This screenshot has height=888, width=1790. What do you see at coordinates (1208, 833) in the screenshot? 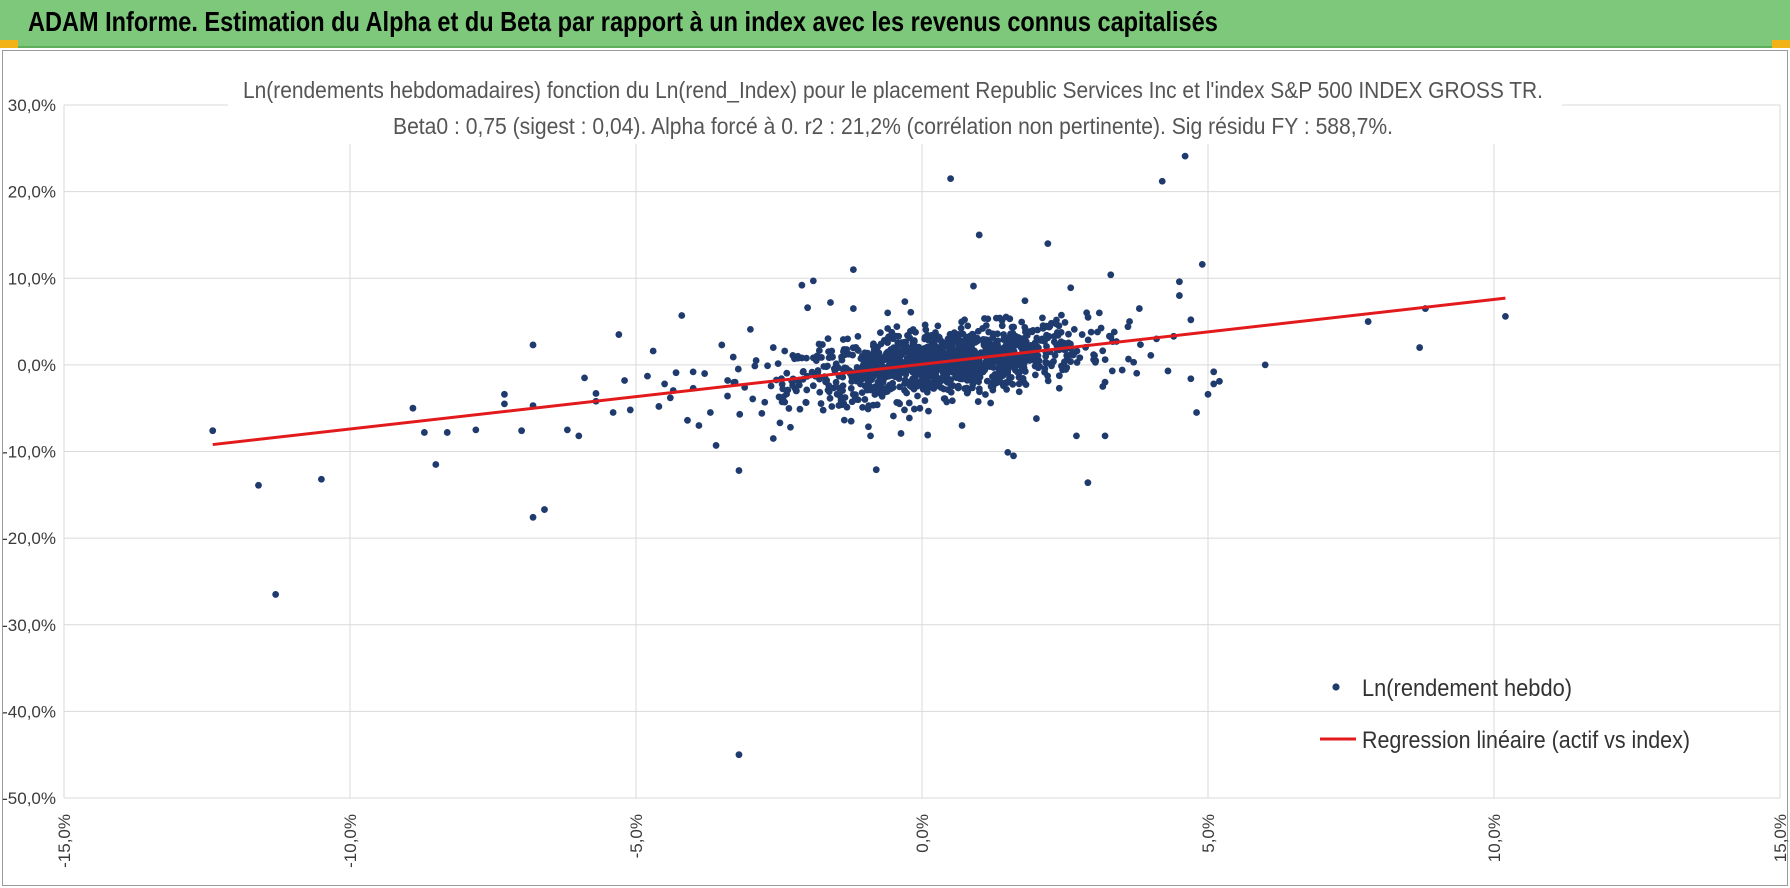
I see `x-tick-label: 5,0%` at bounding box center [1208, 833].